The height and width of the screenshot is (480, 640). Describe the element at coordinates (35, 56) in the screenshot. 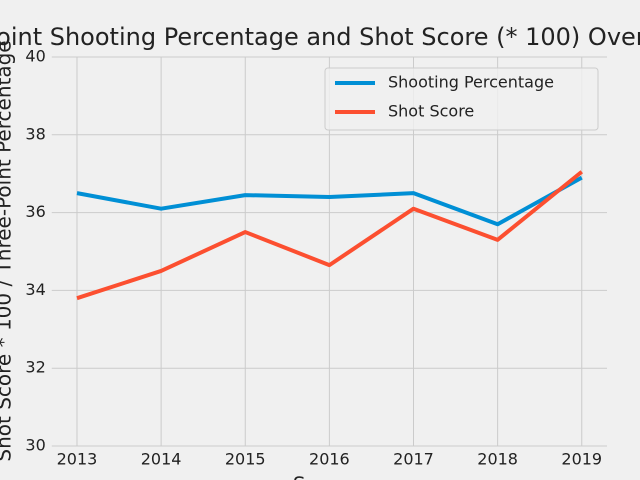

I see `y-tick-label: 40` at that location.